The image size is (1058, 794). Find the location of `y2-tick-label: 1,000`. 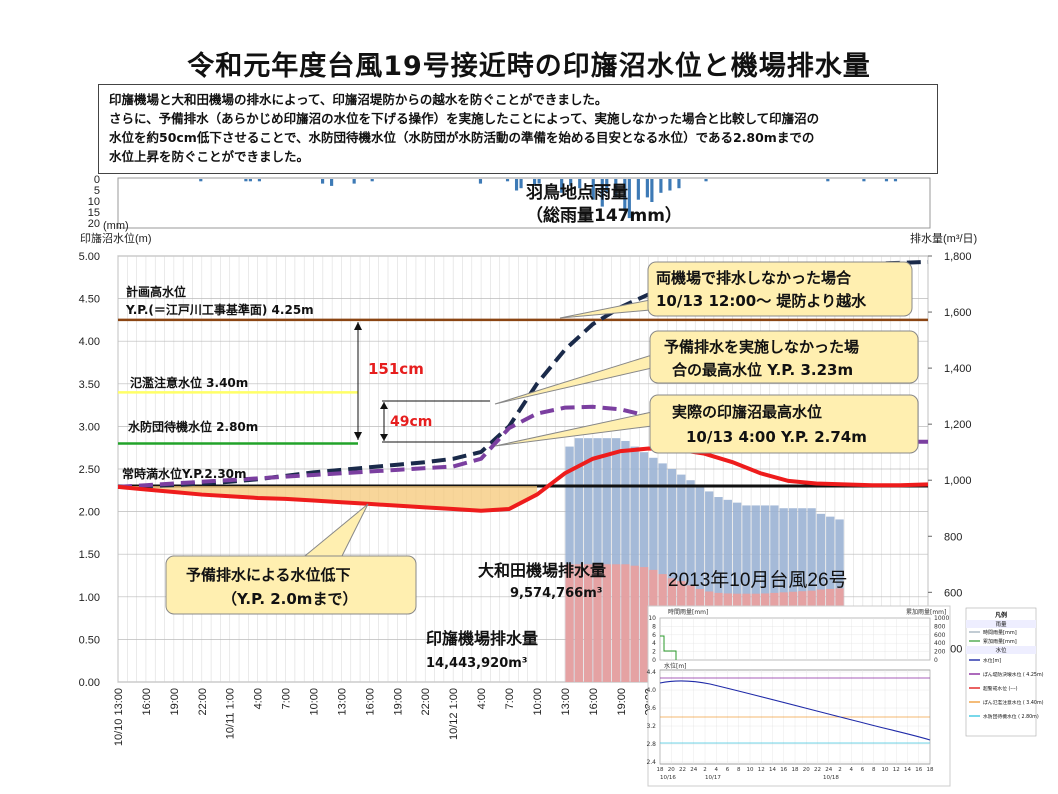

y2-tick-label: 1,000 is located at coordinates (958, 481).